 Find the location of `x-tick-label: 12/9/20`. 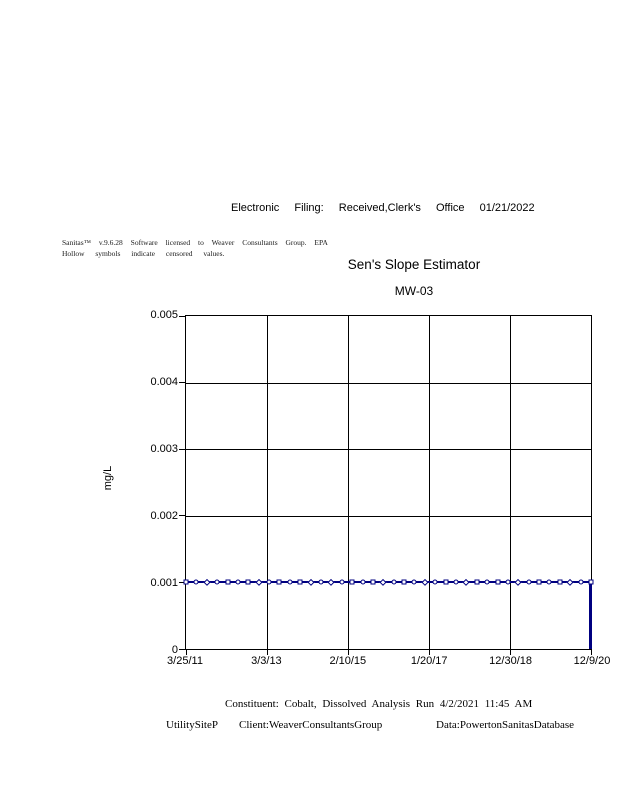

x-tick-label: 12/9/20 is located at coordinates (592, 661).